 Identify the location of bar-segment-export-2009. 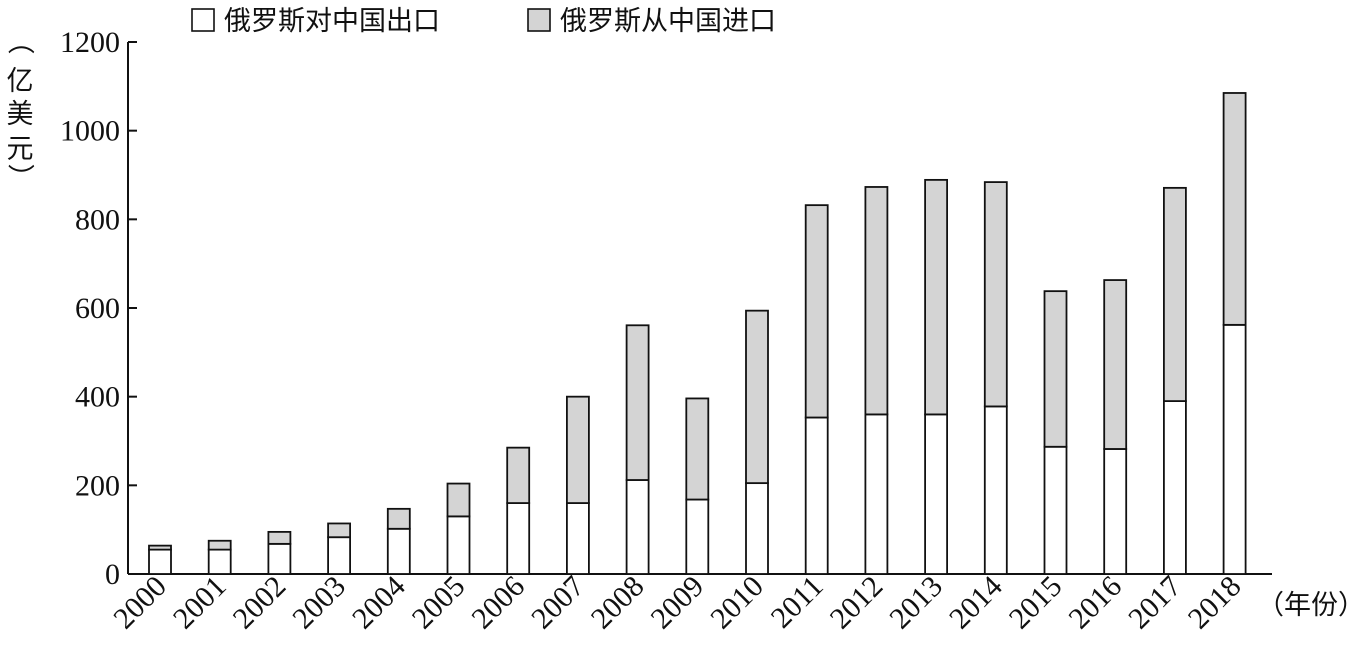
(697, 536).